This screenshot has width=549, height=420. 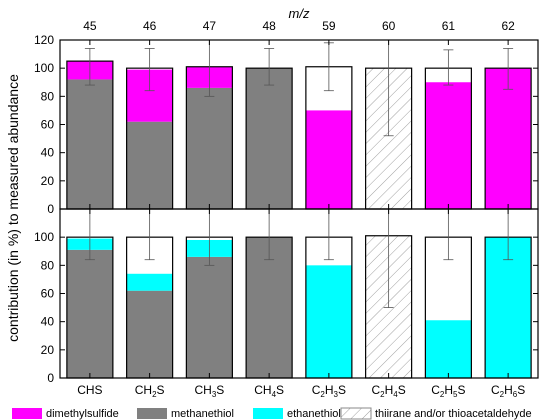 I want to click on category-label-1: CH2S, so click(x=150, y=391).